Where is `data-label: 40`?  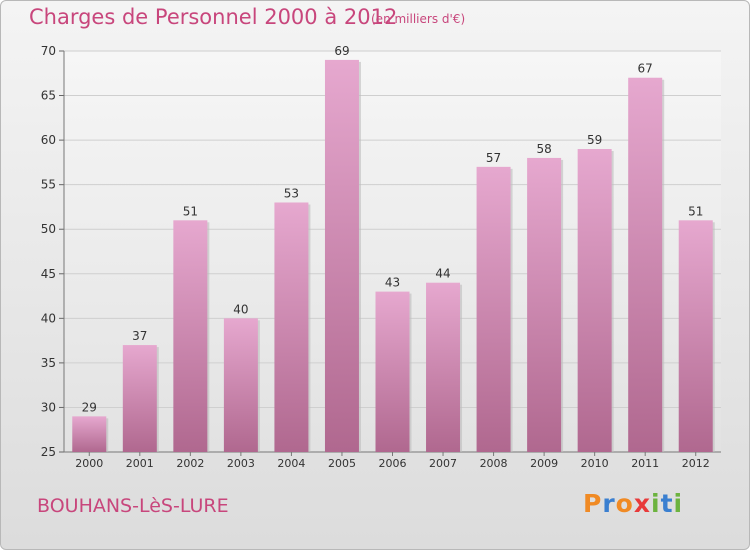
data-label: 40 is located at coordinates (240, 309).